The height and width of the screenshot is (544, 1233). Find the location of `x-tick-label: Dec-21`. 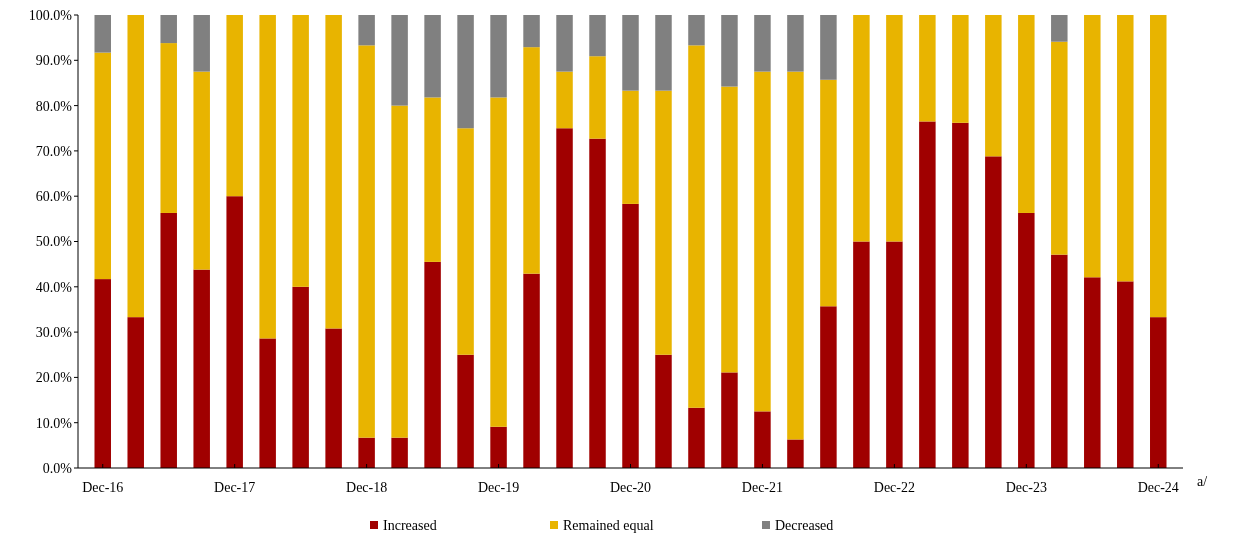

x-tick-label: Dec-21 is located at coordinates (762, 487).